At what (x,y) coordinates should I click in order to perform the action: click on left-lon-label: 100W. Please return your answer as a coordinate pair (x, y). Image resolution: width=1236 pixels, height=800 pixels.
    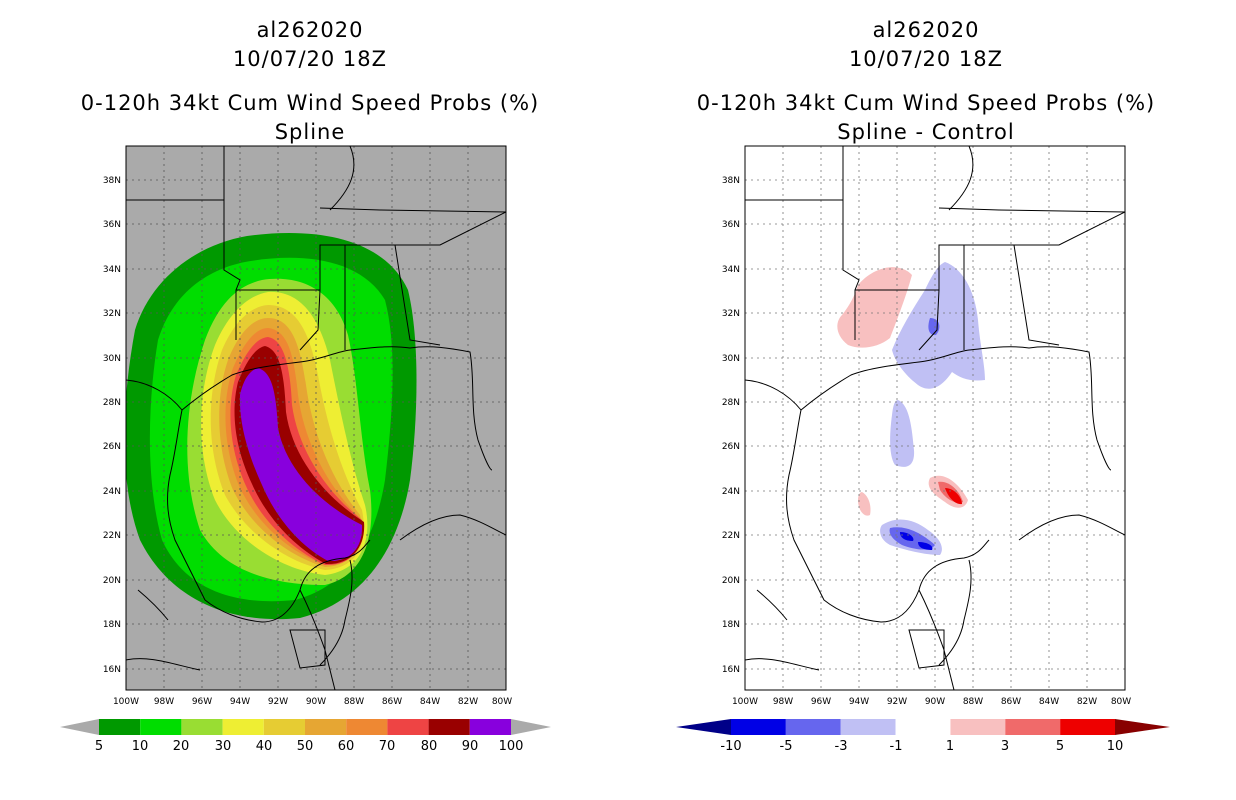
    Looking at the image, I should click on (126, 702).